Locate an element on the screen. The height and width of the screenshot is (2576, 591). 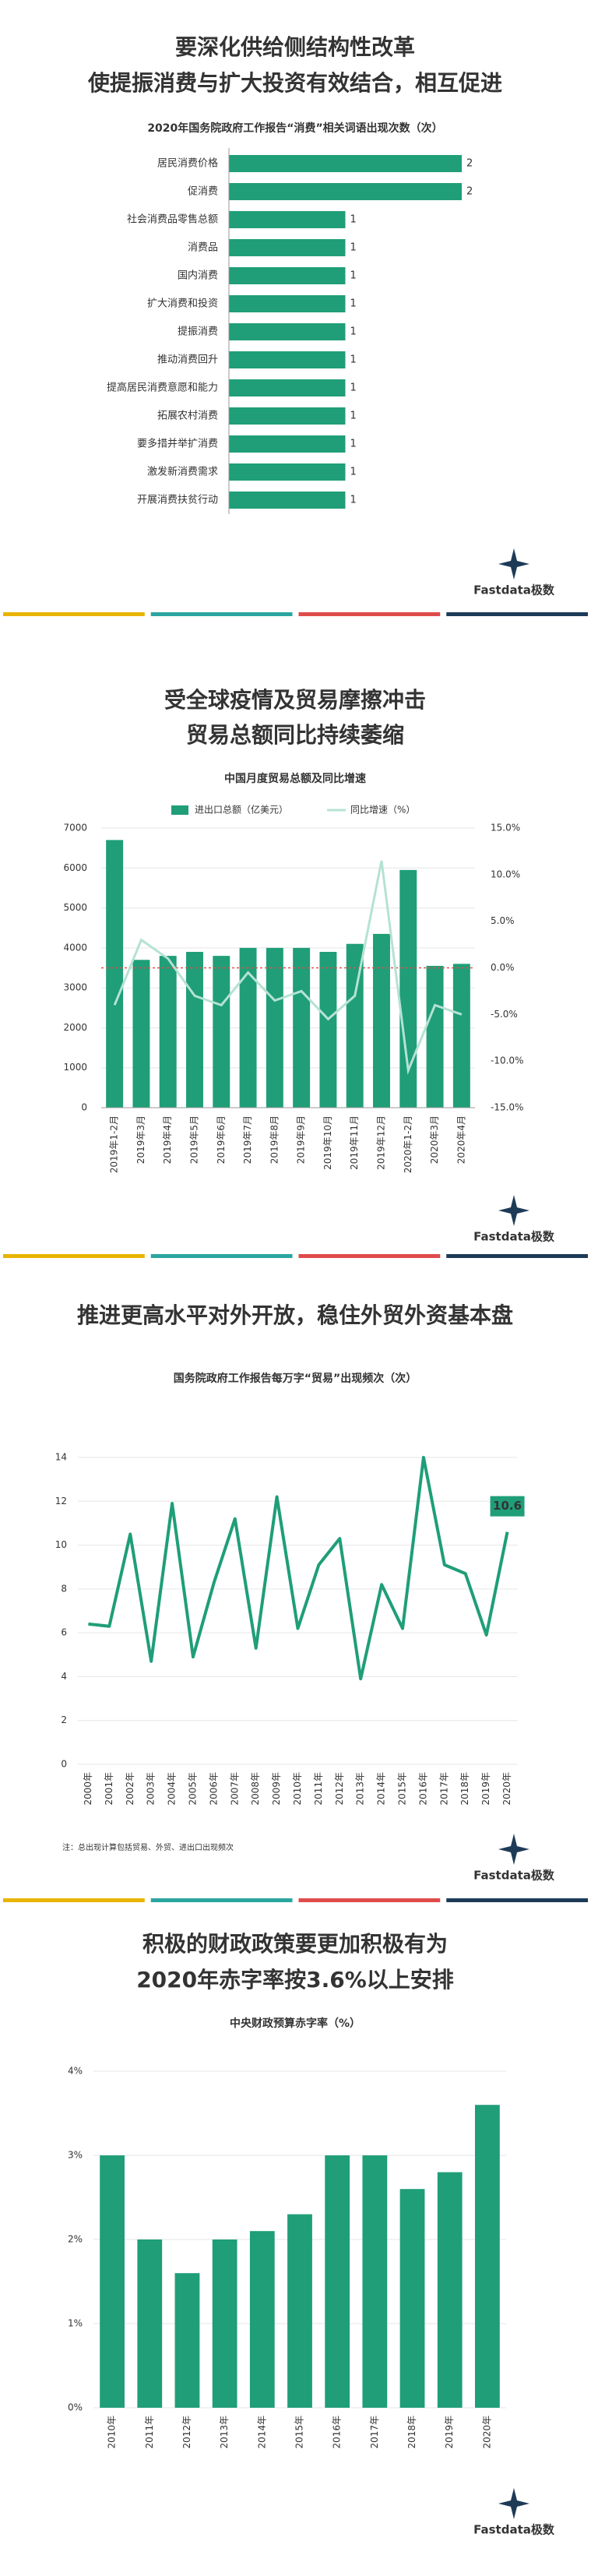
y-tick-label: -5.0% is located at coordinates (504, 1015).